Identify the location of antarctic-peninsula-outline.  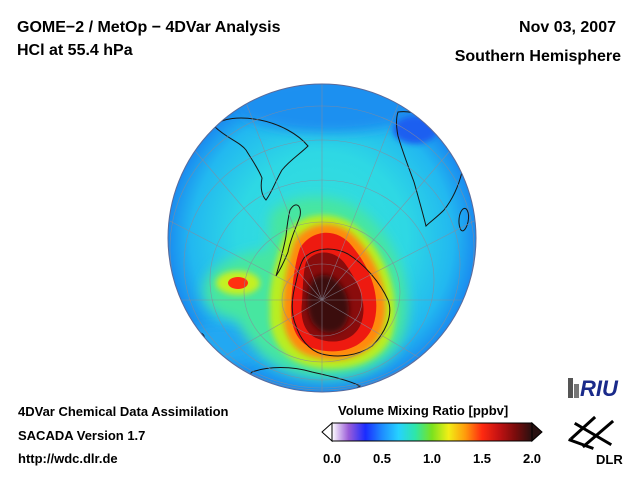
(288, 240).